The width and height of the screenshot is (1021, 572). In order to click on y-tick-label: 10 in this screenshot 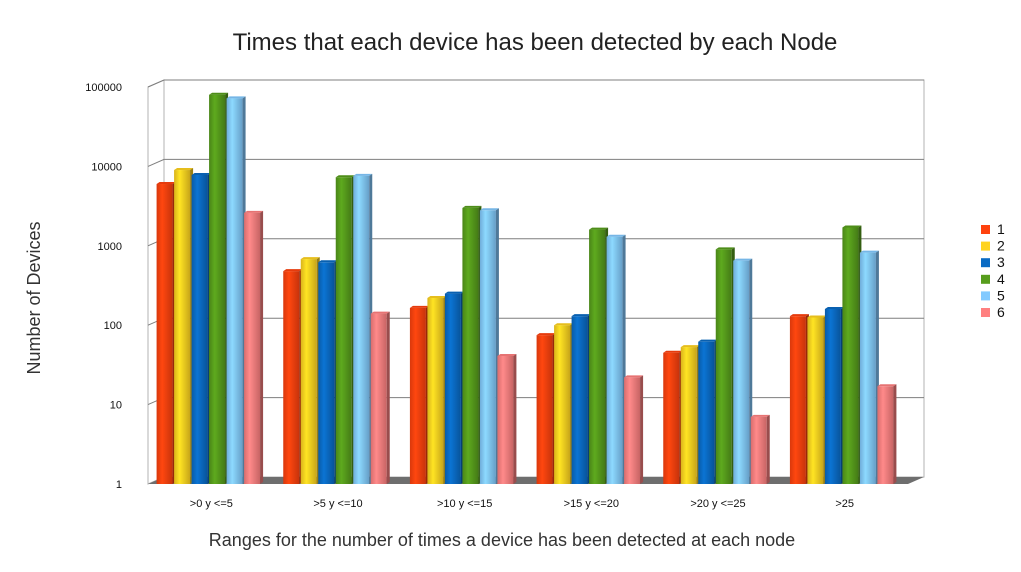, I will do `click(116, 406)`.